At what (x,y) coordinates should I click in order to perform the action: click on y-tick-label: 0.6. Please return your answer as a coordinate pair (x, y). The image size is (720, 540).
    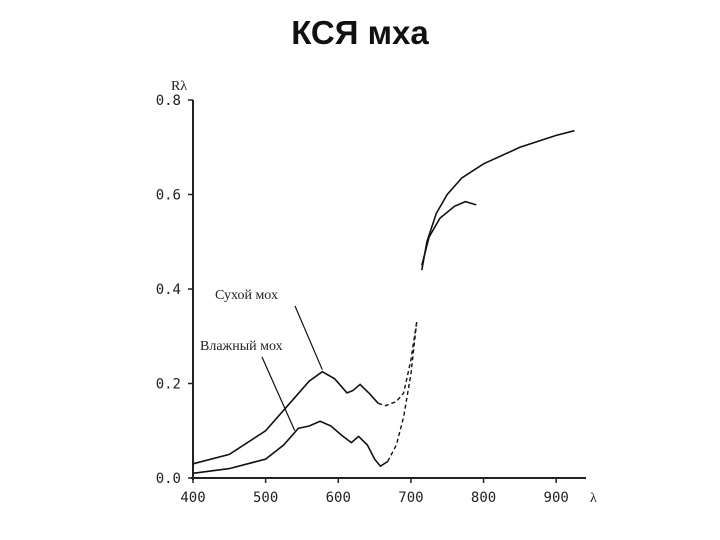
    Looking at the image, I should click on (168, 196).